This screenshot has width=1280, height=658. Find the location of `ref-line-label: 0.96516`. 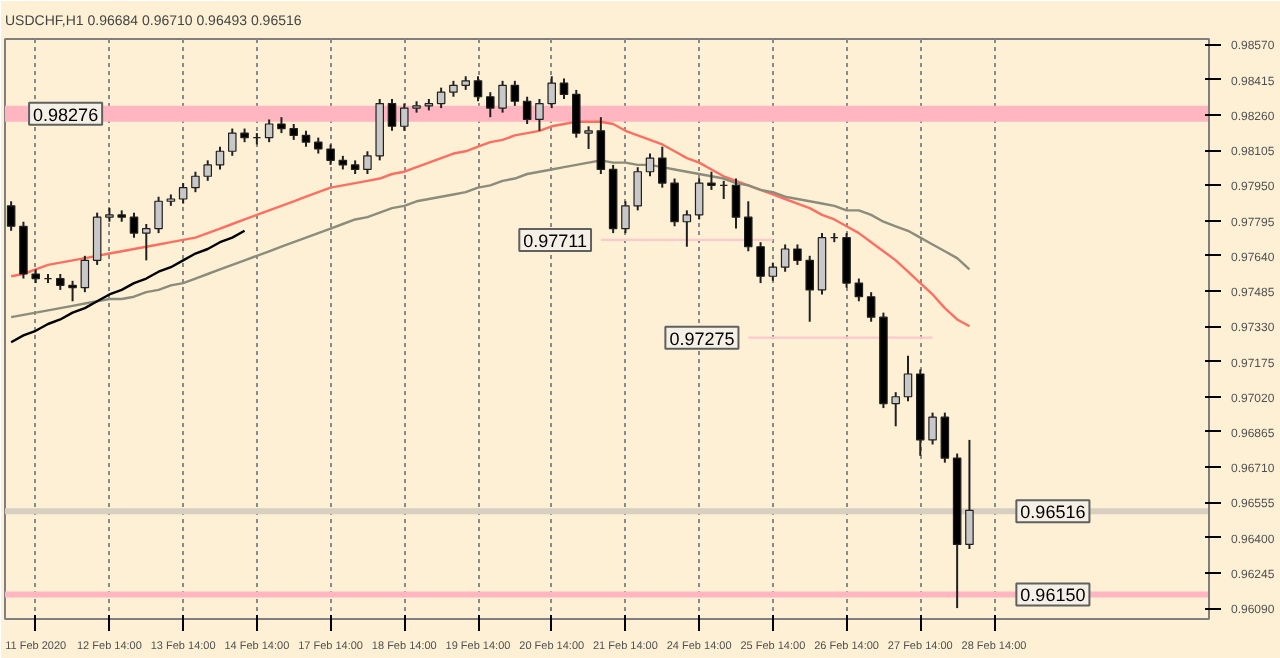

ref-line-label: 0.96516 is located at coordinates (1053, 512).